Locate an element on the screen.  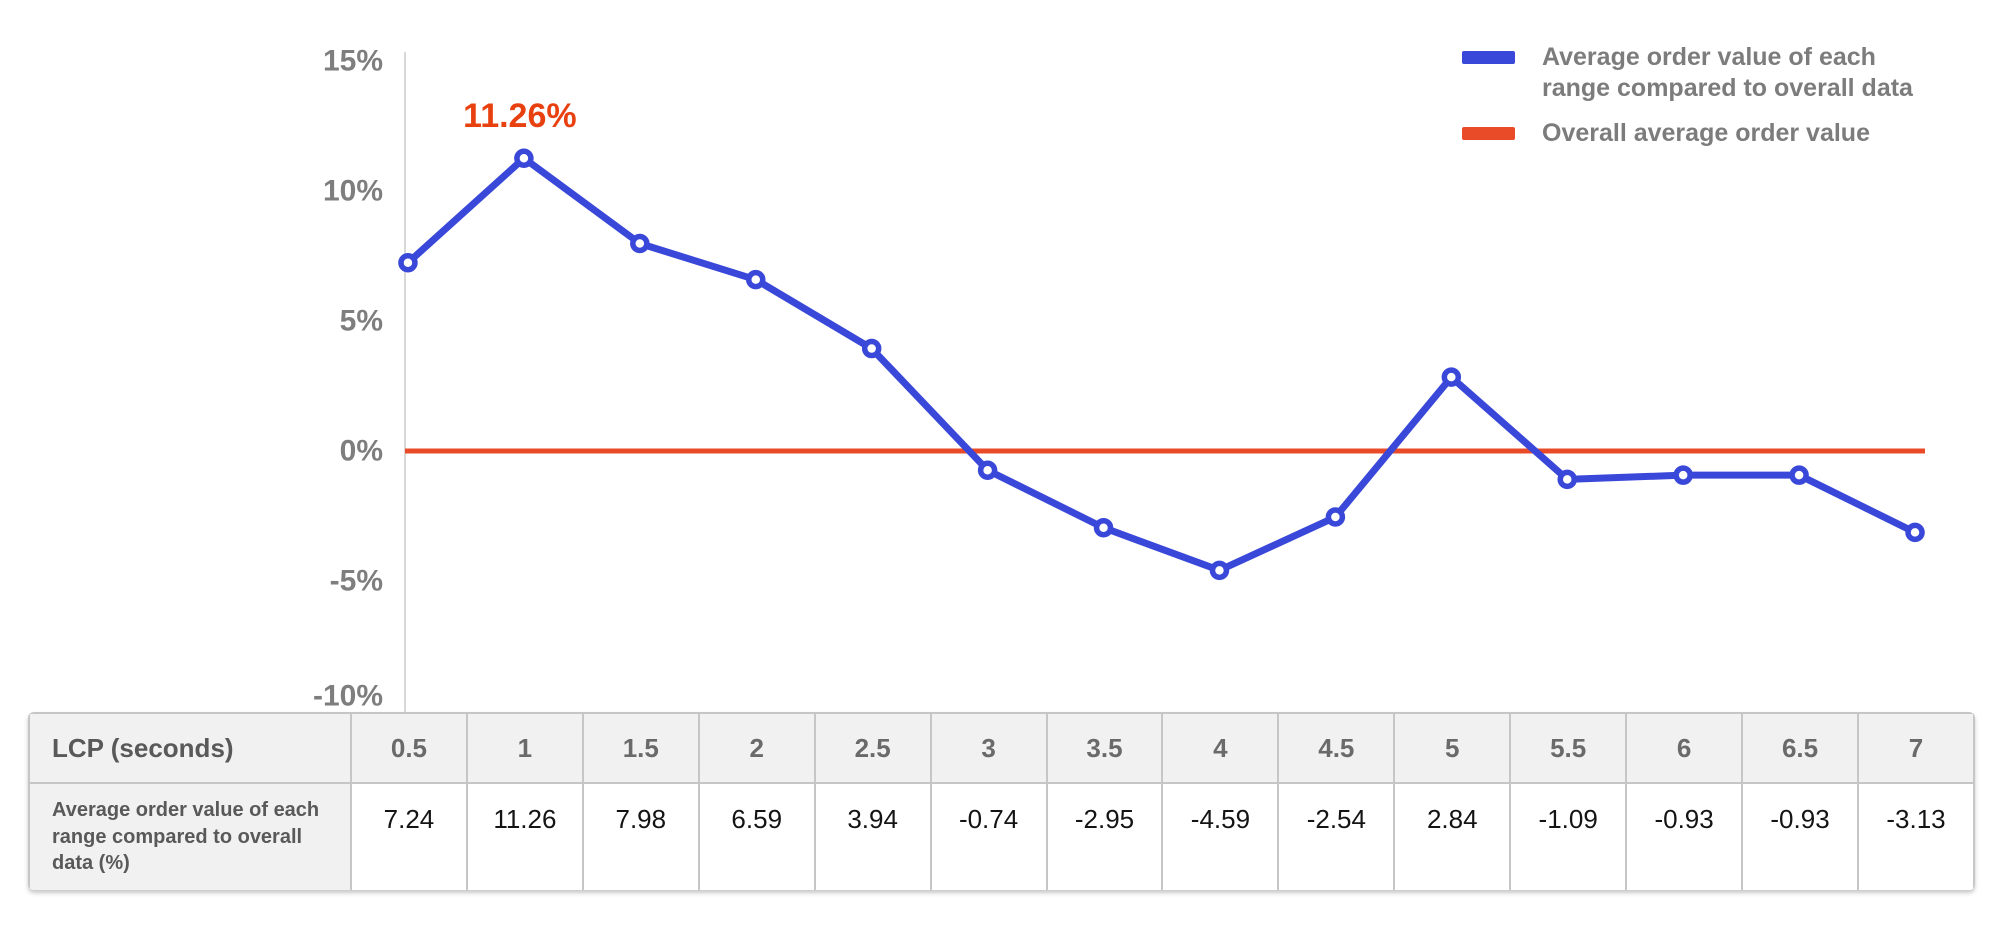
y-axis-tick-label: 10% is located at coordinates (353, 191).